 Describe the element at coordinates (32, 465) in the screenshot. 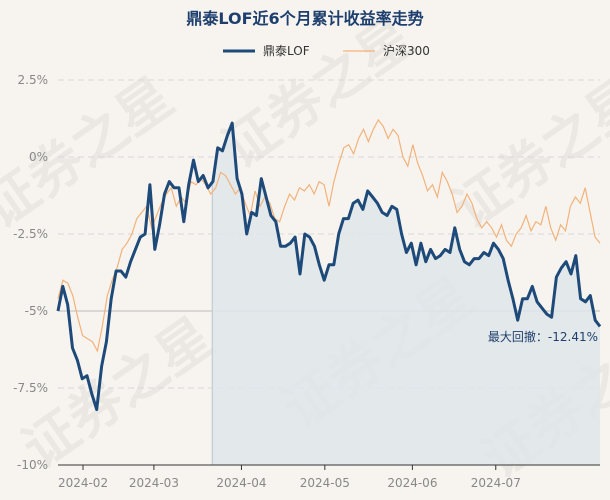

I see `y-tick-label: -10%` at that location.